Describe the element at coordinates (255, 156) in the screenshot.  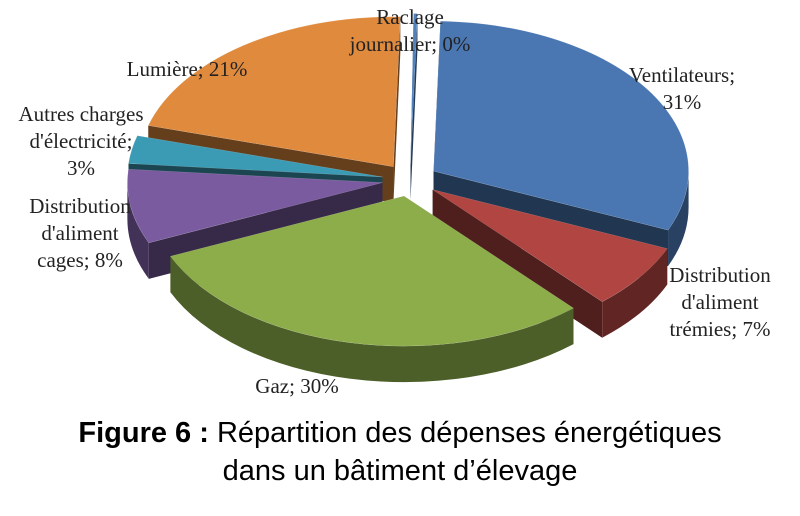
I see `slice-5-top` at that location.